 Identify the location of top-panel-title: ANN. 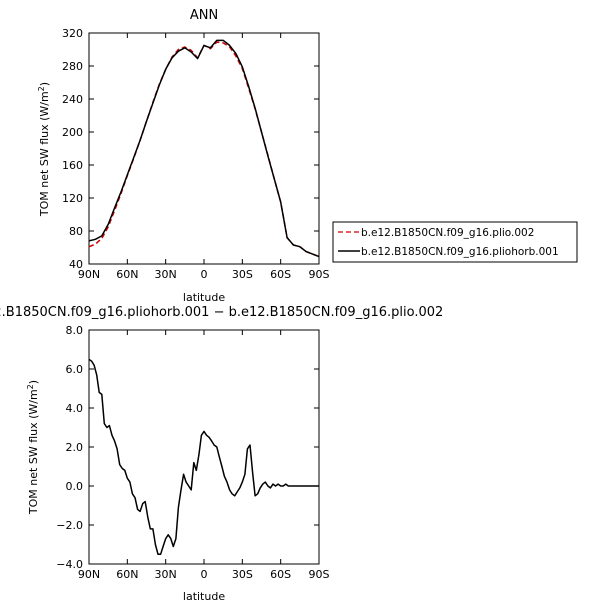
(204, 15).